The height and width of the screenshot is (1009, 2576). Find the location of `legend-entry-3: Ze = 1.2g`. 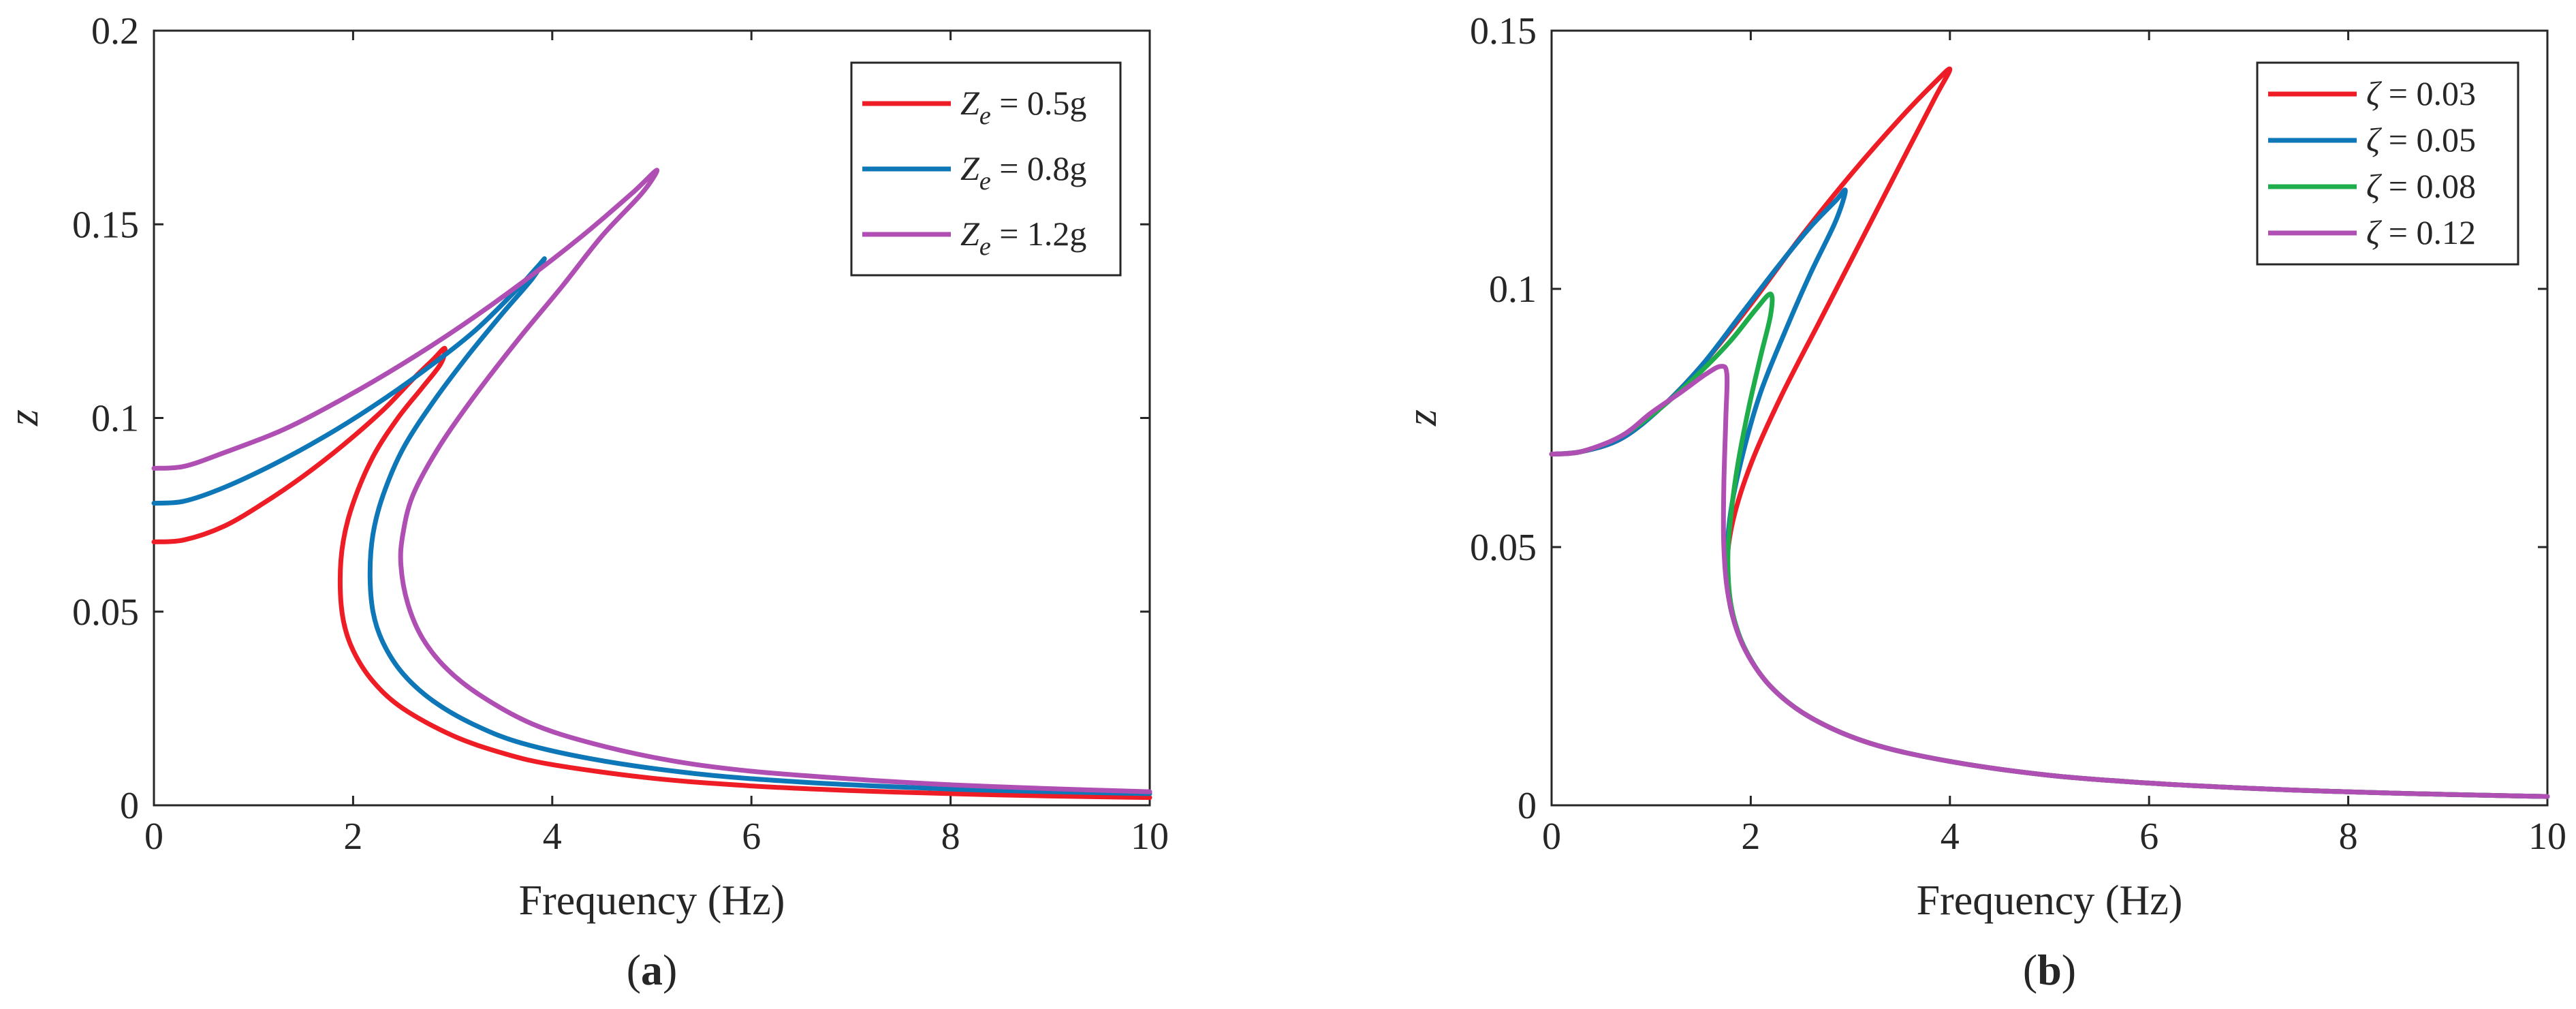

legend-entry-3: Ze = 1.2g is located at coordinates (1023, 238).